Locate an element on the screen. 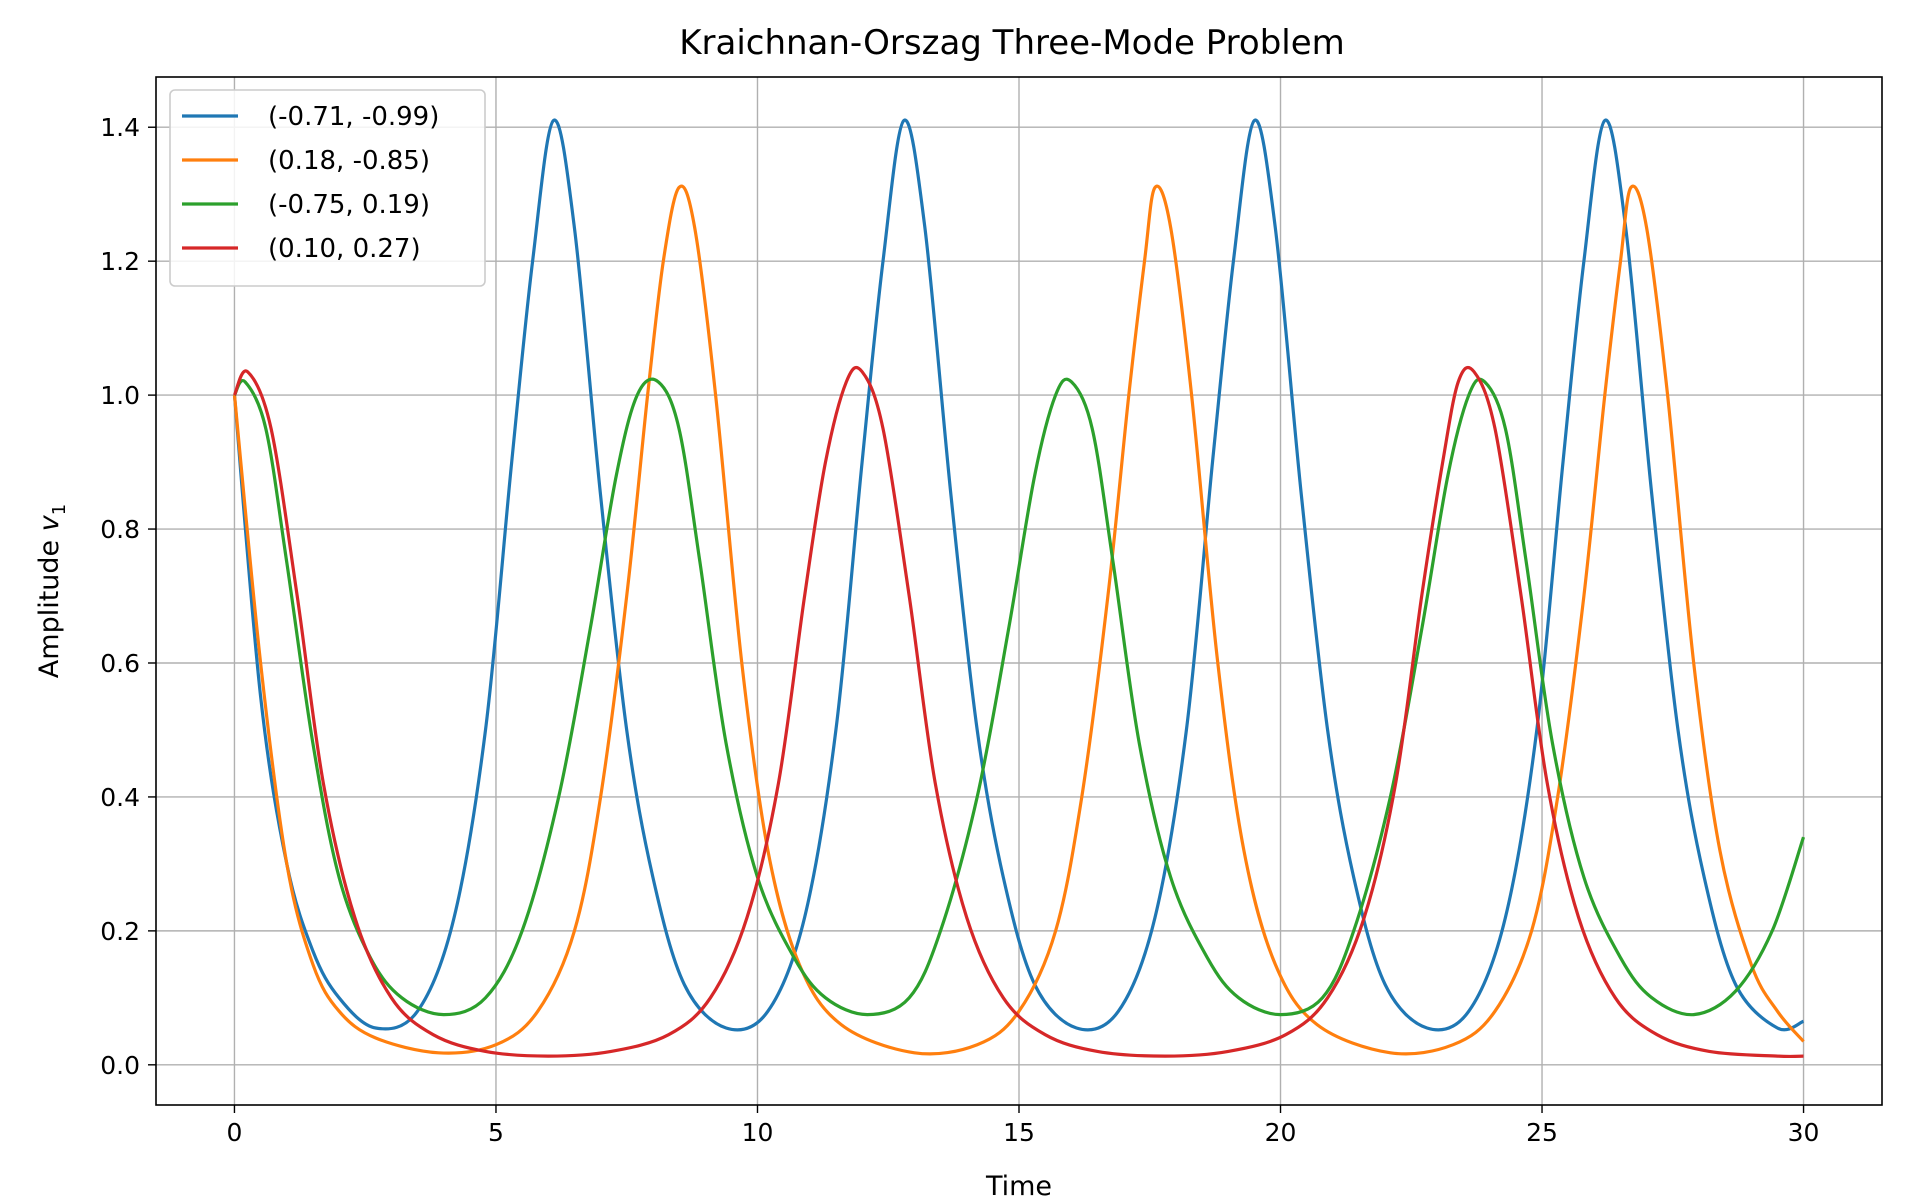 Image resolution: width=1911 pixels, height=1198 pixels. x-tick-label: 10 is located at coordinates (758, 1132).